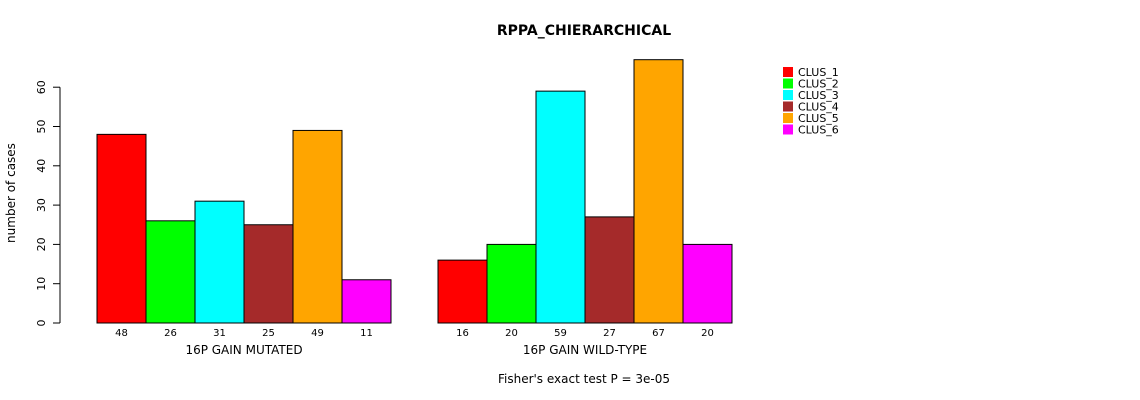  Describe the element at coordinates (41, 244) in the screenshot. I see `y-tick-label: 20` at that location.